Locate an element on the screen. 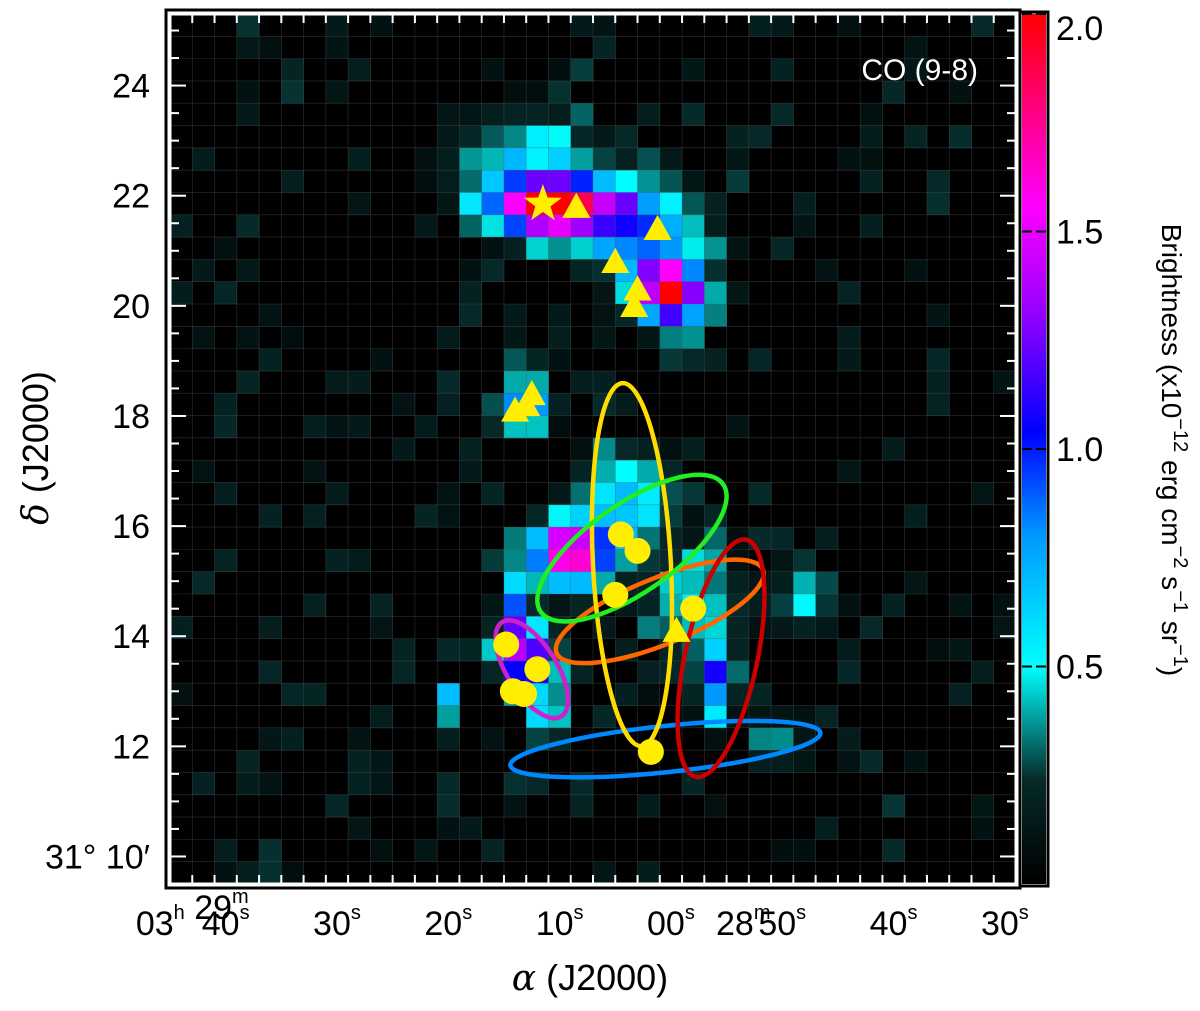  yellow-star-marker is located at coordinates (542, 202).